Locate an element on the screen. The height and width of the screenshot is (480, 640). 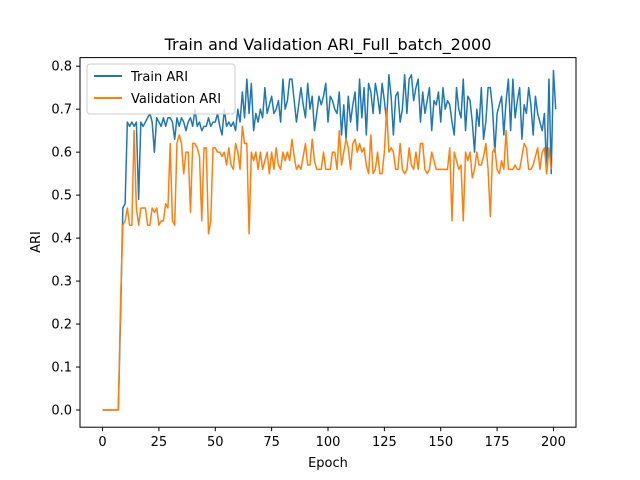
y-tick-label: 0.8 is located at coordinates (61, 67).